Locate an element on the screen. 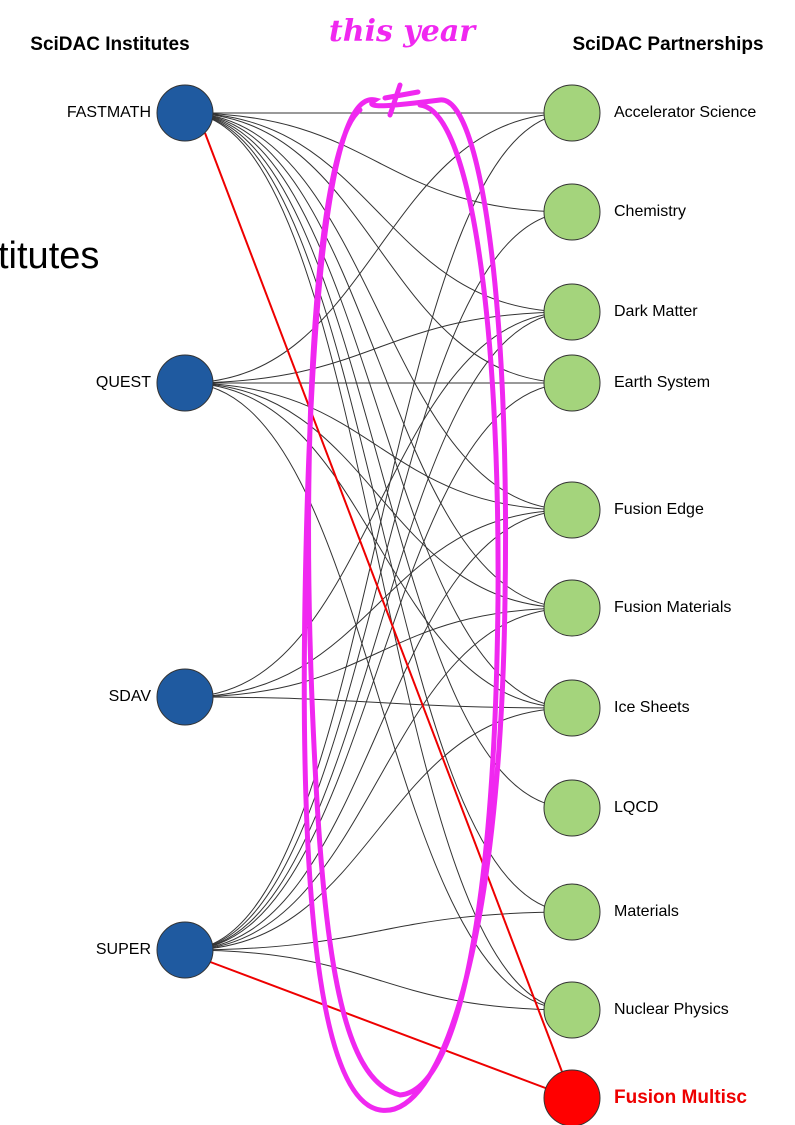  institute-label: SDAV is located at coordinates (130, 696).